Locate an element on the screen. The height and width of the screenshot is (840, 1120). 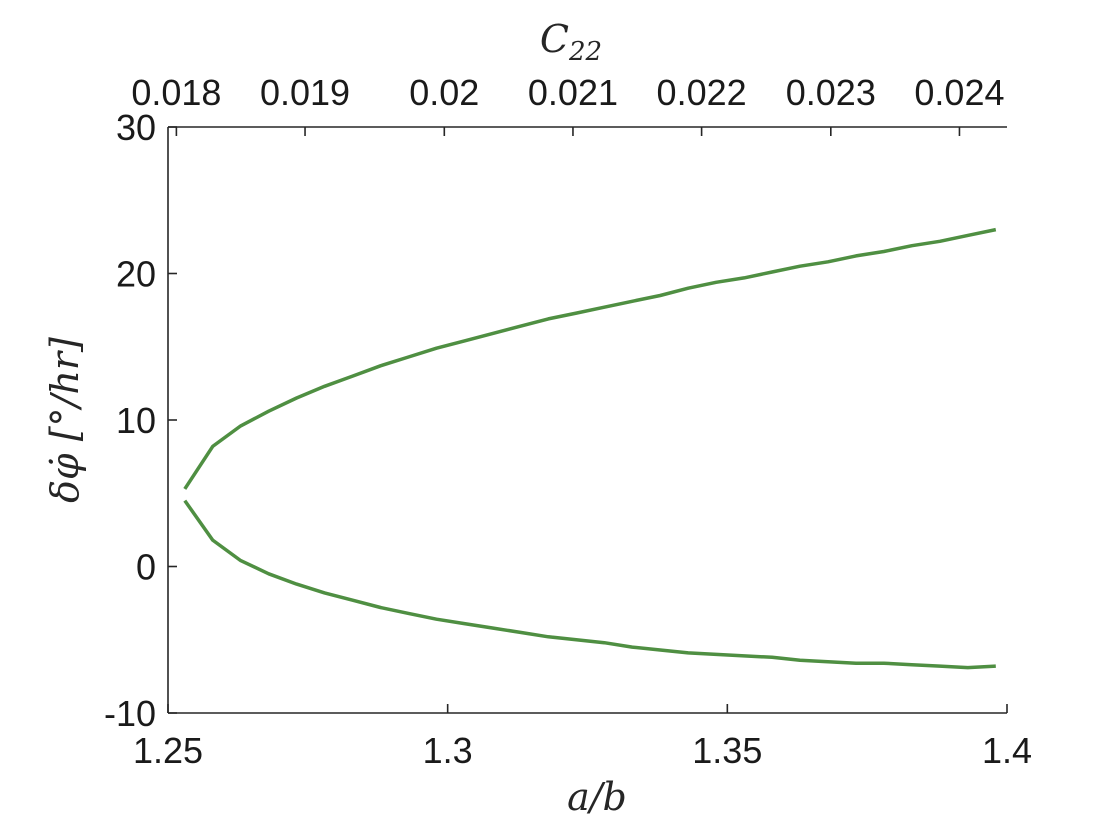
top-tick-label: 0.02 is located at coordinates (444, 92).